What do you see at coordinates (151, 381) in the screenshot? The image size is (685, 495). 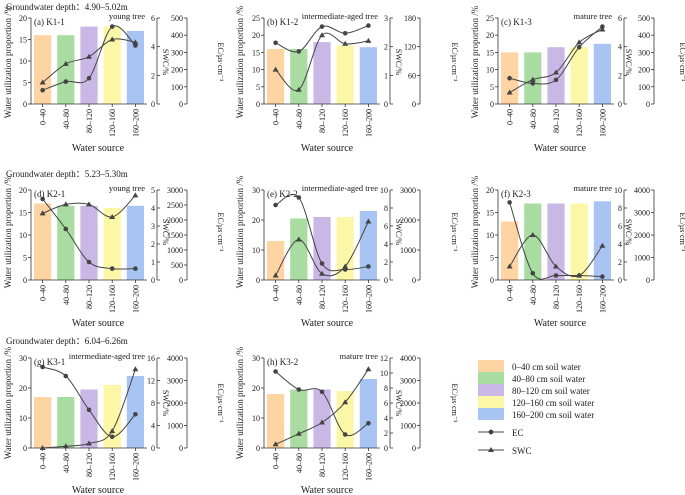 I see `tick-label-swc-k3-1-3: 12` at bounding box center [151, 381].